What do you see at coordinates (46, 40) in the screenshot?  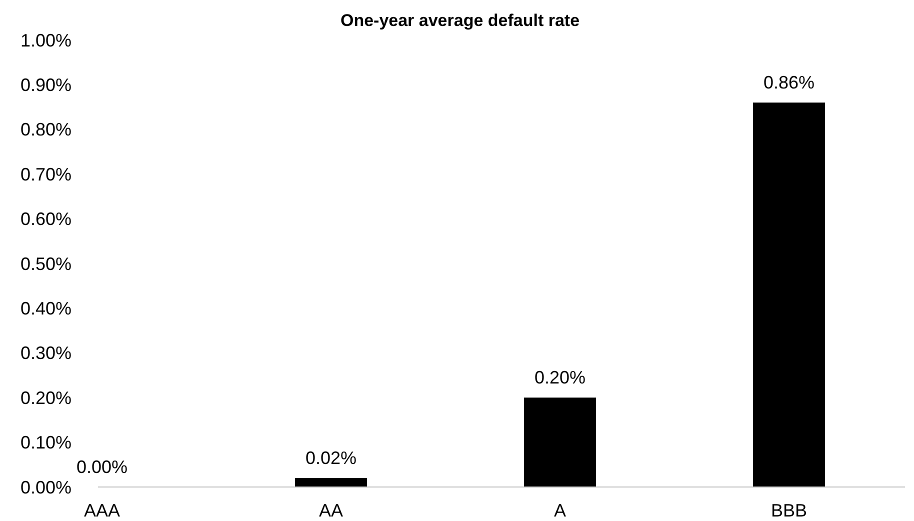 I see `y-tick-label: 1.00%` at bounding box center [46, 40].